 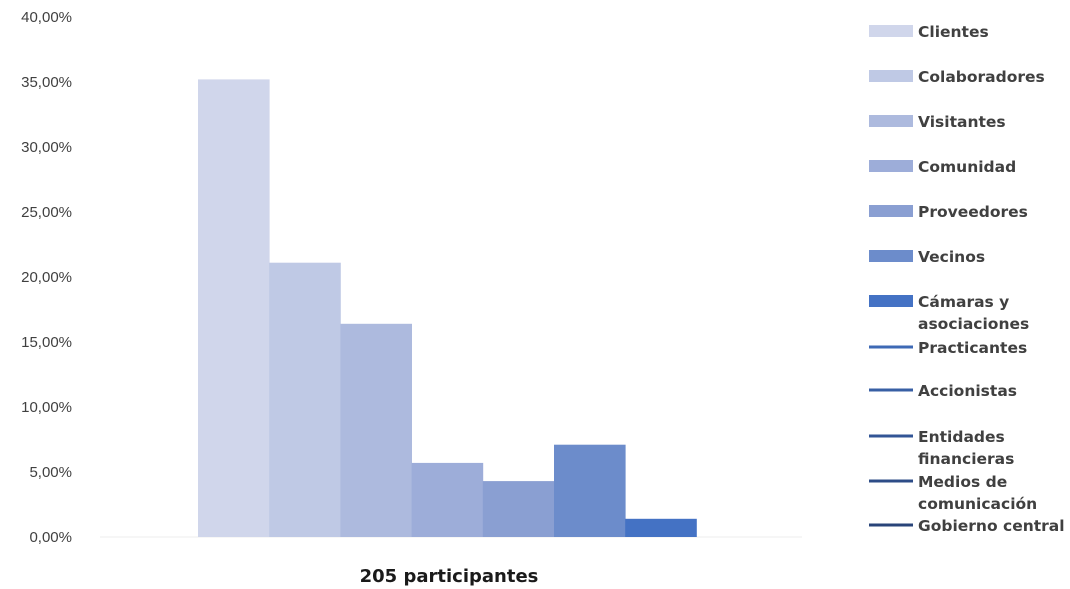 What do you see at coordinates (973, 313) in the screenshot?
I see `legend-label: Cámaras y asociaciones` at bounding box center [973, 313].